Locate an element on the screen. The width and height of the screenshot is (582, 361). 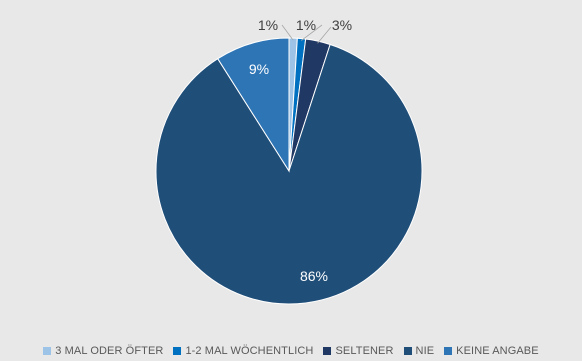
legend-label: NIE is located at coordinates (425, 351).